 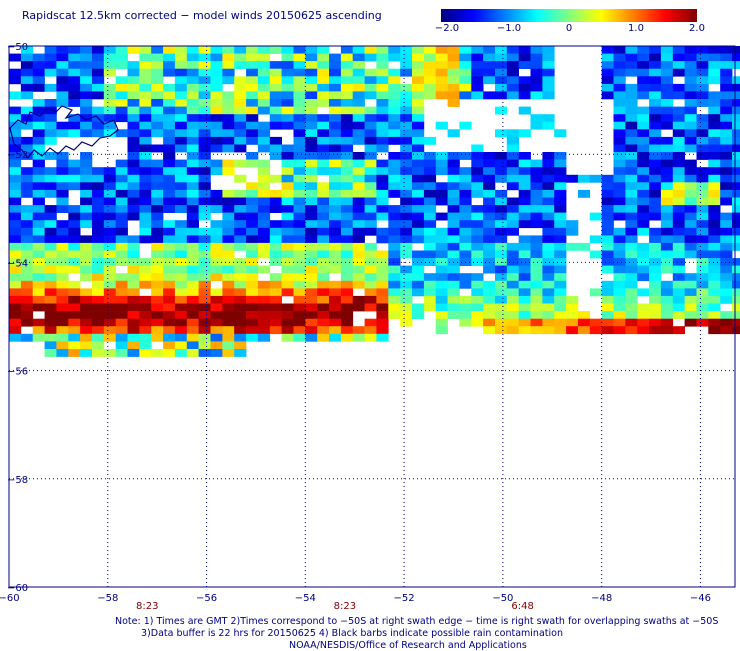 What do you see at coordinates (447, 28) in the screenshot?
I see `colorbar-tick: −2.0` at bounding box center [447, 28].